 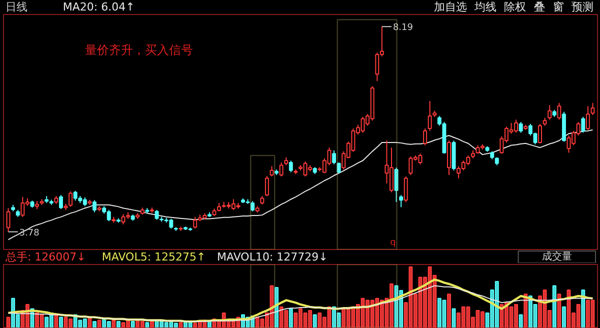 What do you see at coordinates (16, 7) in the screenshot?
I see `chart-title: 日线` at bounding box center [16, 7].